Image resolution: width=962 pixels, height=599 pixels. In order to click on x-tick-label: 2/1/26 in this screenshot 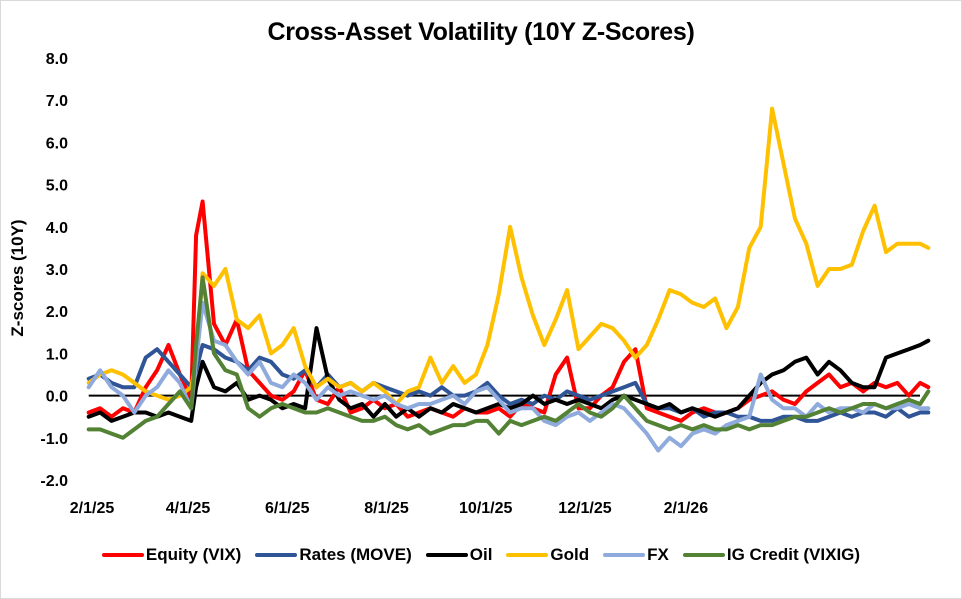, I will do `click(686, 508)`.